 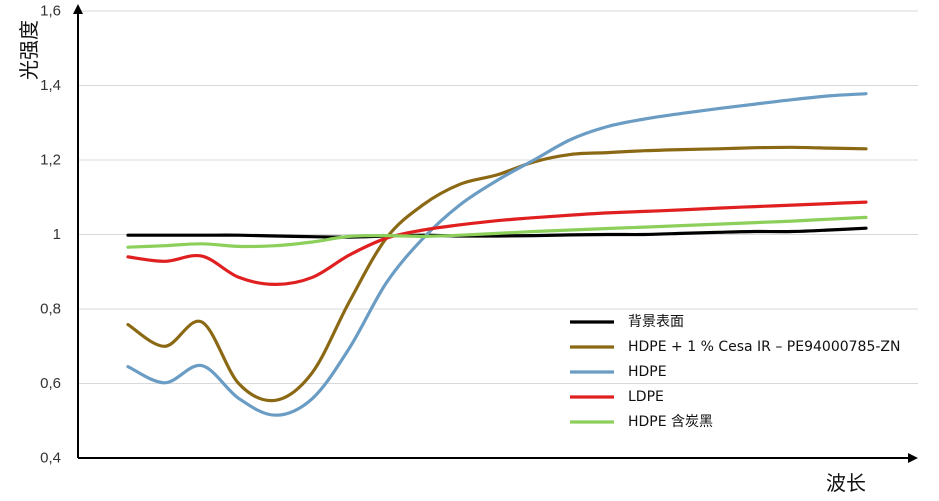 I want to click on y-tick-labels: 0,4 0,6 0,8 1 1,2 1,4 1,6, so click(x=50, y=235).